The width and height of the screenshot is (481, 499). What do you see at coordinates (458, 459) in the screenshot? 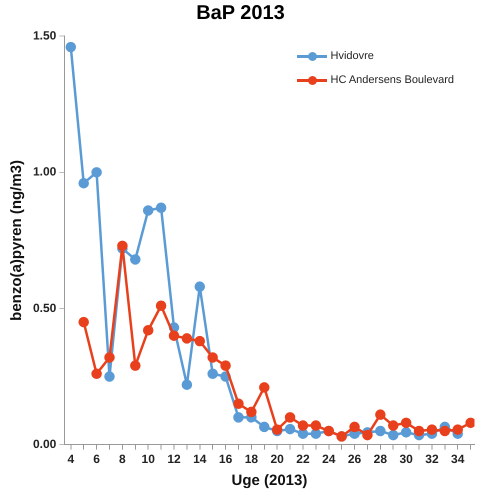
I see `x-tick-label: 34` at bounding box center [458, 459].